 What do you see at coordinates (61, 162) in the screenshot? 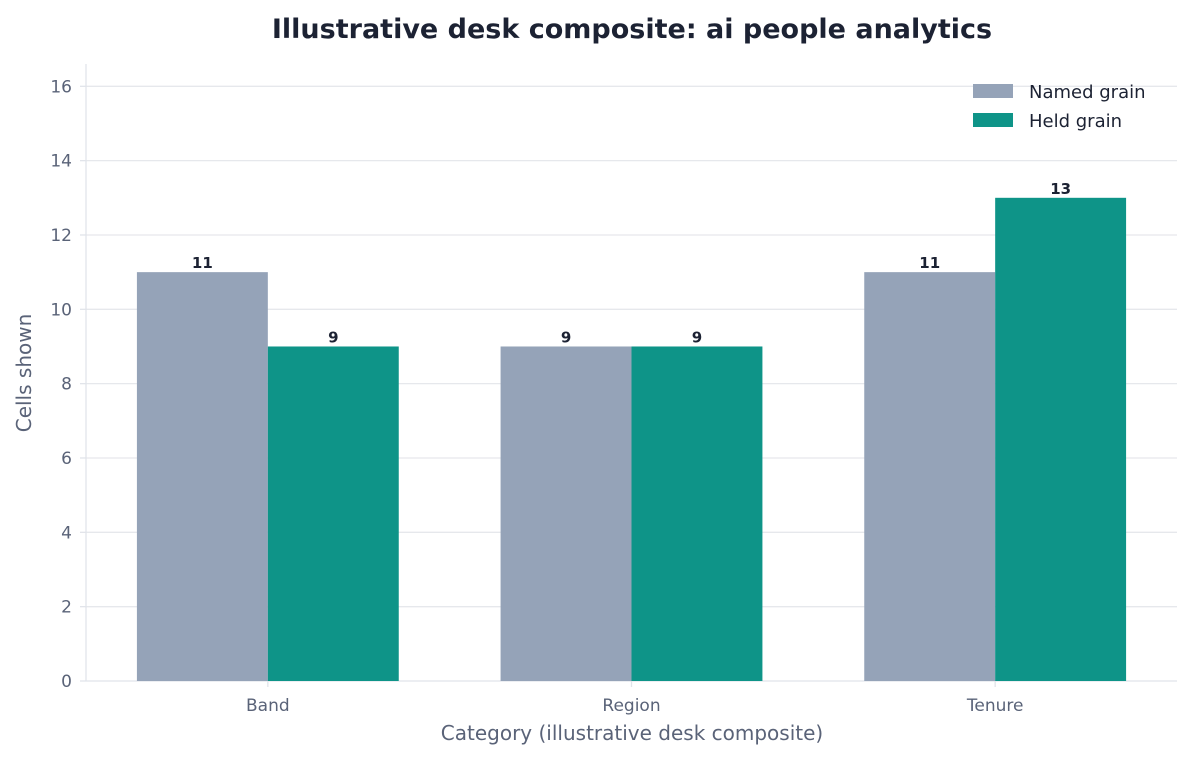
I see `y-tick-label: 14` at bounding box center [61, 162].